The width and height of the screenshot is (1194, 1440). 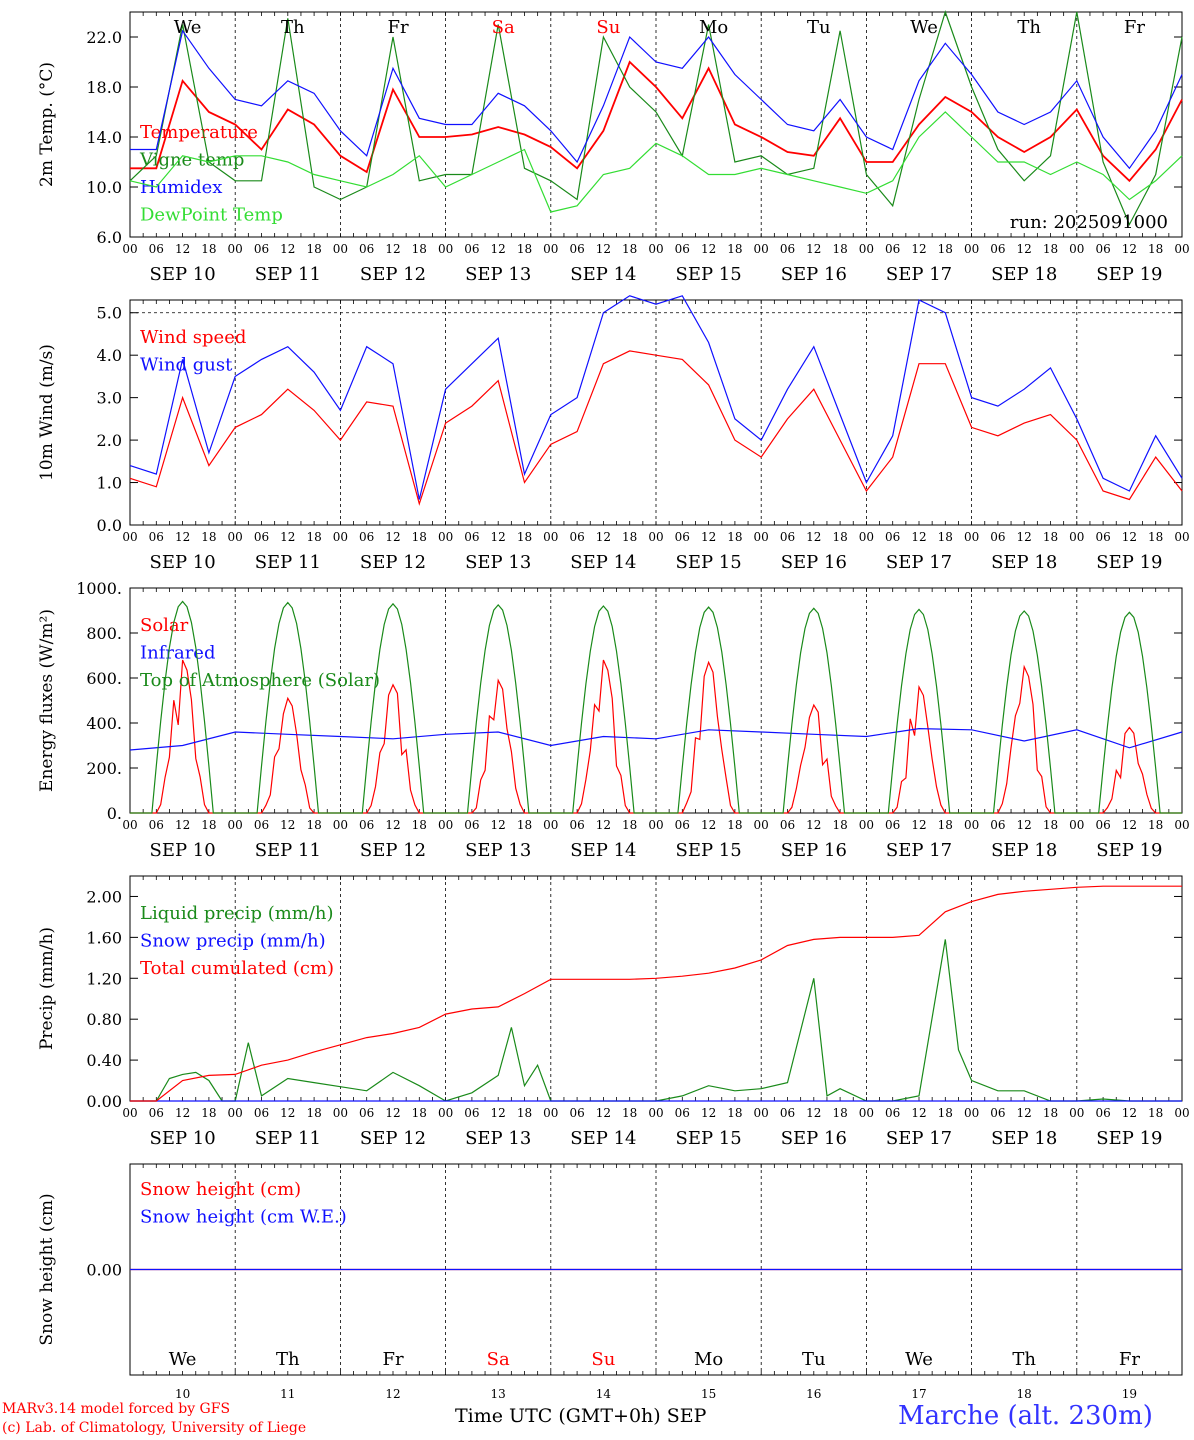 I want to click on temp-series-humidex, so click(x=656, y=99).